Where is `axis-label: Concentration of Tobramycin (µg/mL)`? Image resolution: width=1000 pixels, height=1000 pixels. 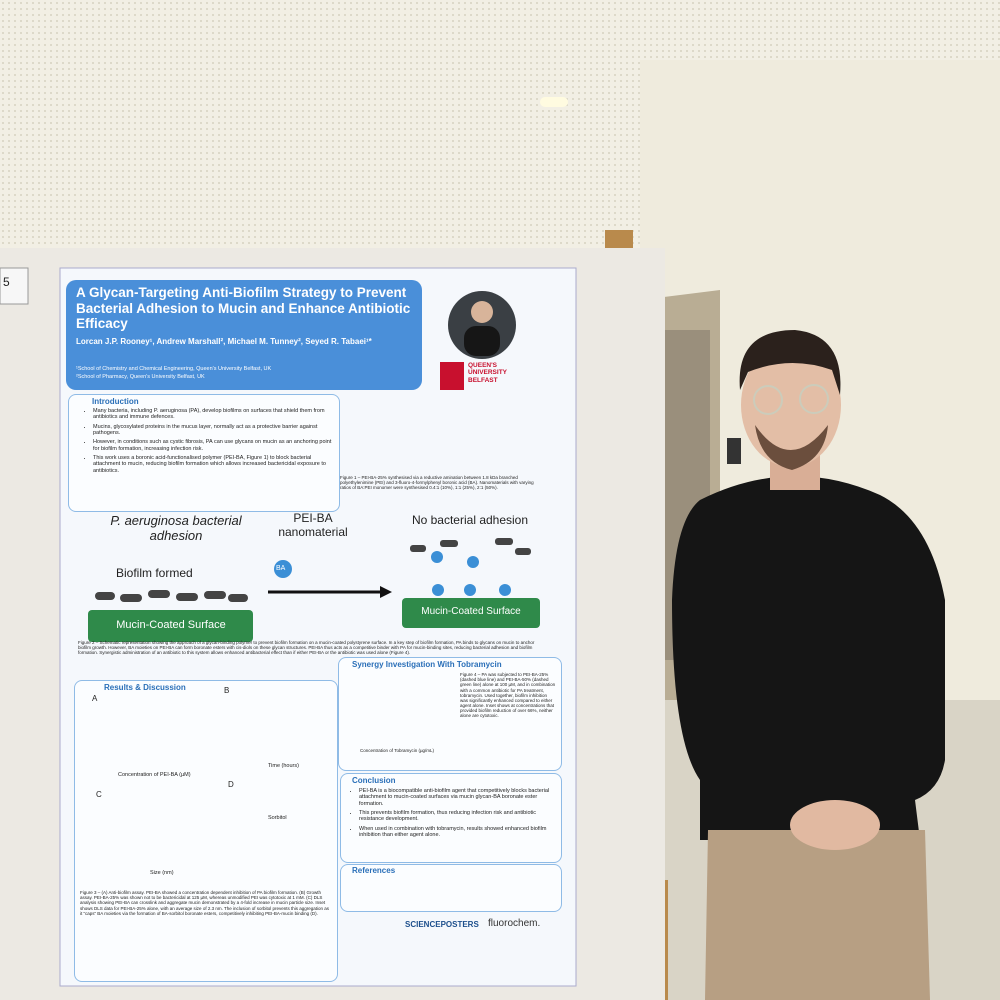 axis-label: Concentration of Tobramycin (µg/mL) is located at coordinates (397, 750).